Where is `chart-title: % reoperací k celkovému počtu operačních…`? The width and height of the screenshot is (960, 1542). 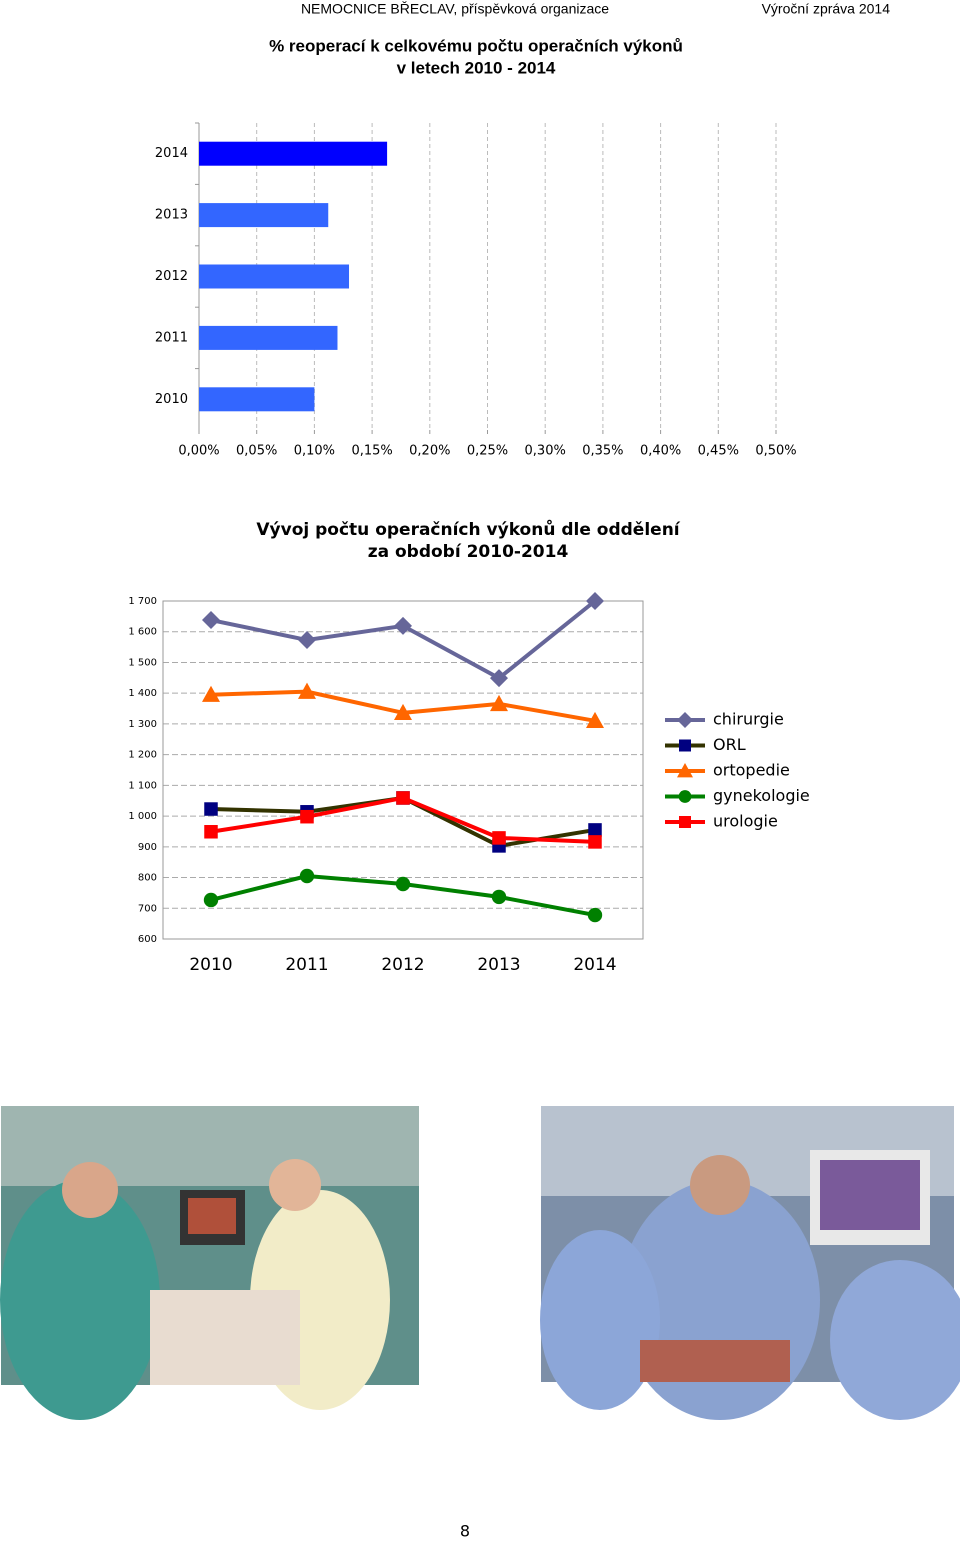 chart-title: % reoperací k celkovému počtu operačních… is located at coordinates (476, 45).